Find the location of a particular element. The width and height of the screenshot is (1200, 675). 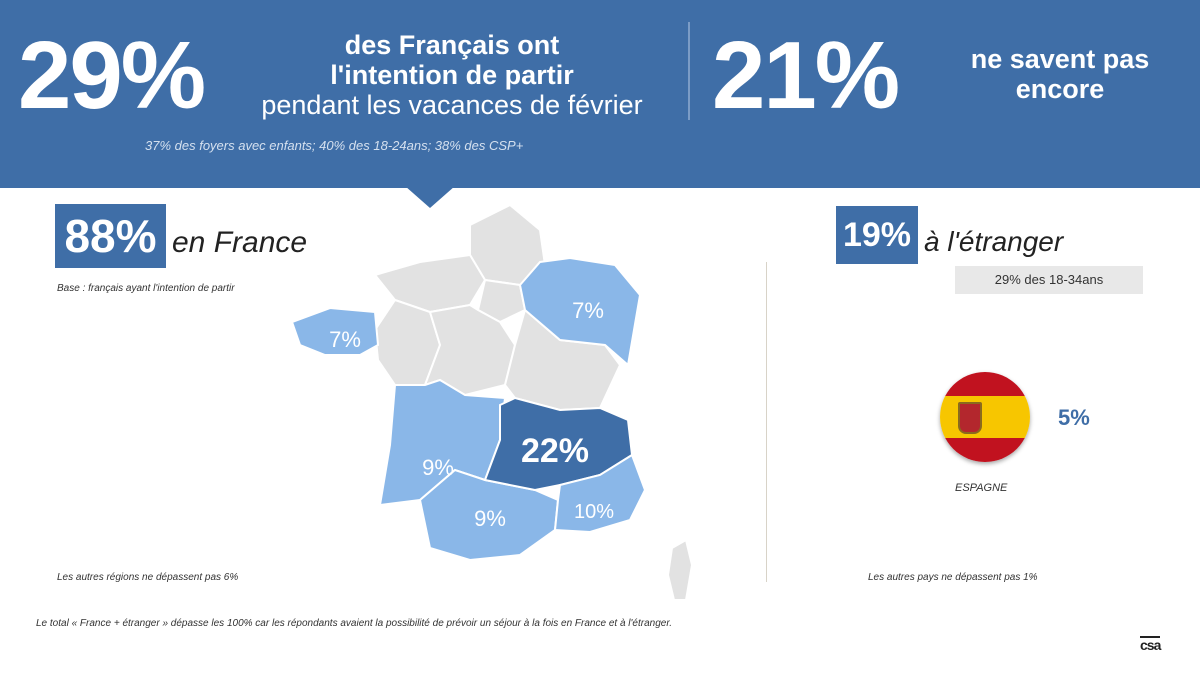

spain-flag-icon is located at coordinates (985, 417).